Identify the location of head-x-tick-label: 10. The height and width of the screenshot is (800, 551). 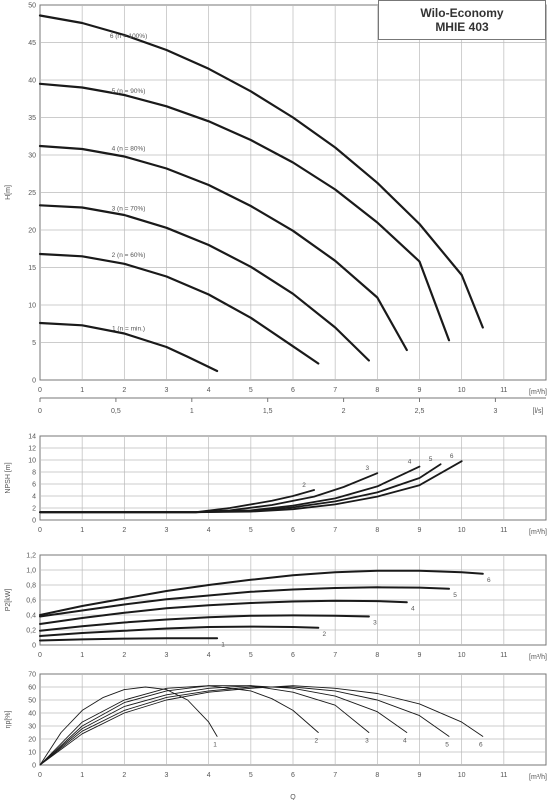
(462, 390).